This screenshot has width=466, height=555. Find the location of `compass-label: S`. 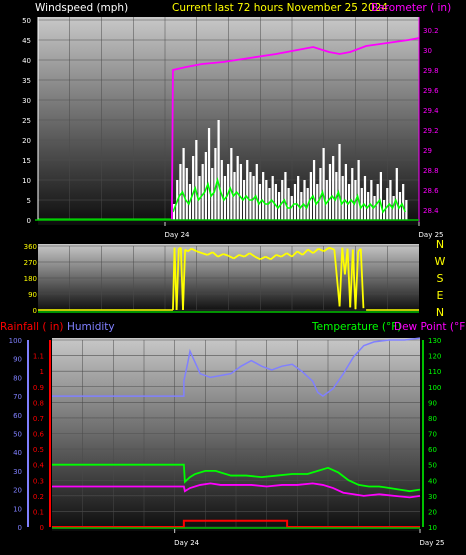

compass-label: S is located at coordinates (440, 278).